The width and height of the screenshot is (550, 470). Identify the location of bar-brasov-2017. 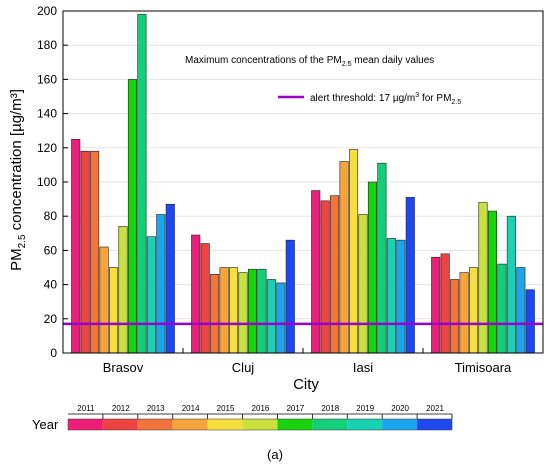
(132, 216).